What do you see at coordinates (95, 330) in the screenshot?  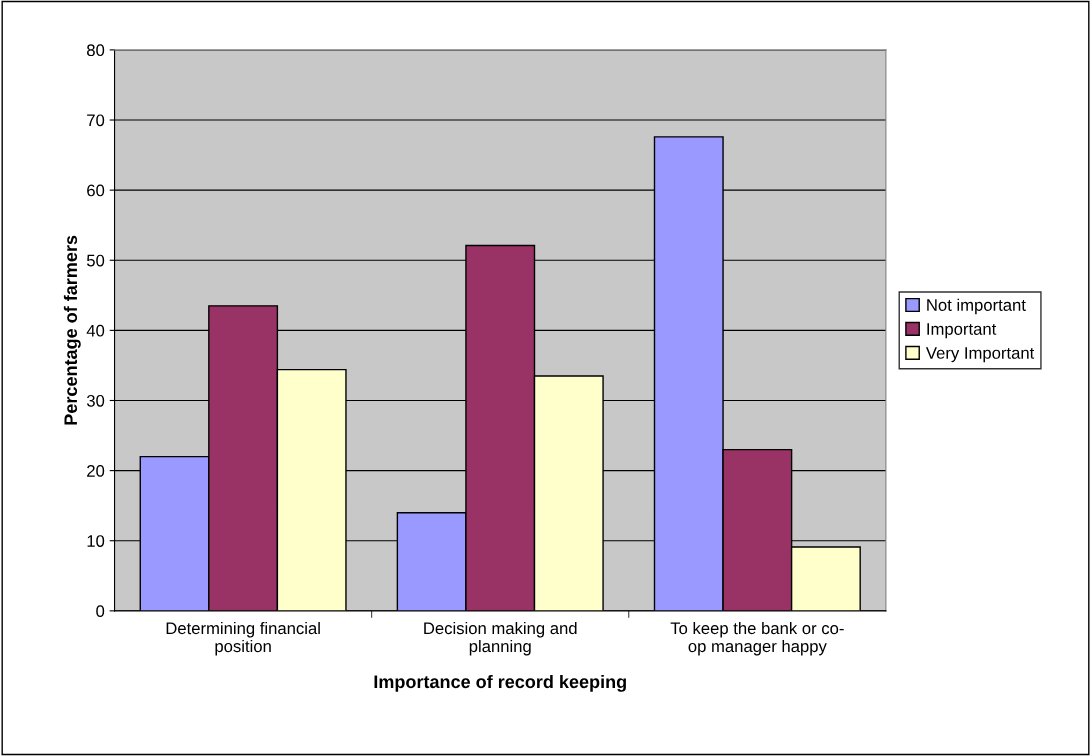 I see `y-tick-label: 40` at bounding box center [95, 330].